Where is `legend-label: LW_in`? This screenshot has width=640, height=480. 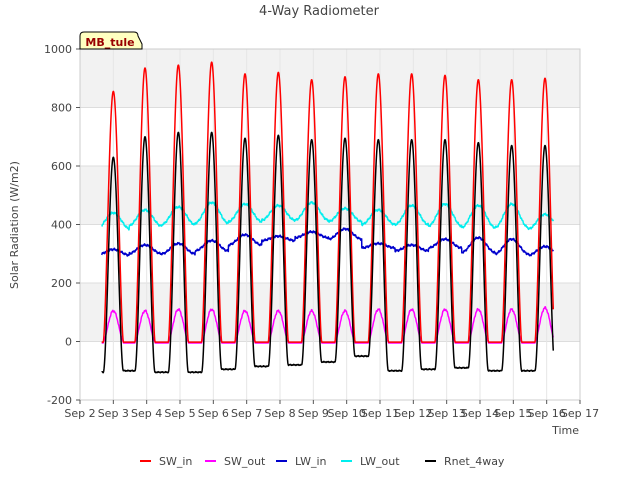
legend-label: LW_in is located at coordinates (311, 461).